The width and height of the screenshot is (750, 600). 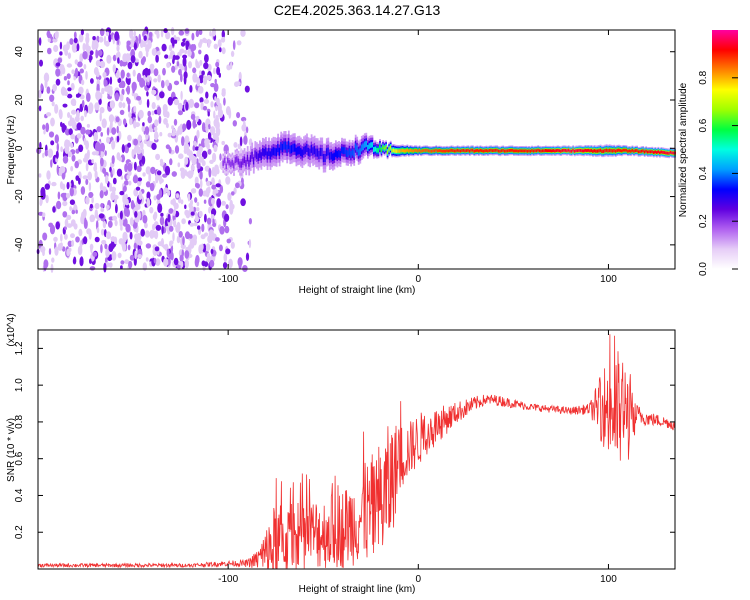 What do you see at coordinates (703, 125) in the screenshot?
I see `colorbar-tick-label: 0.6` at bounding box center [703, 125].